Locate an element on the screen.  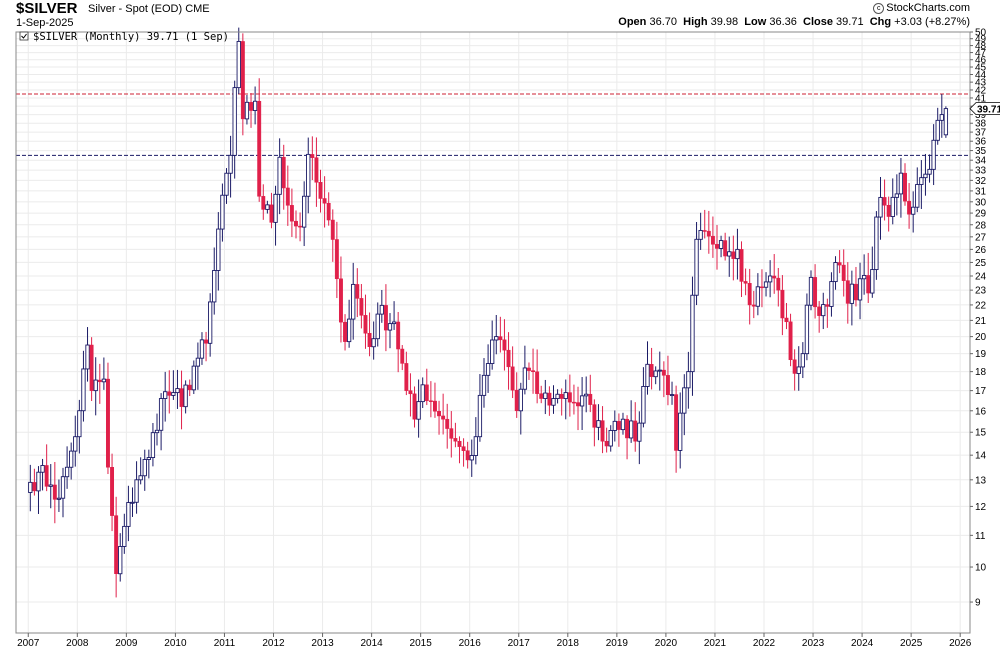
y-tick-label: 47 is located at coordinates (981, 53).